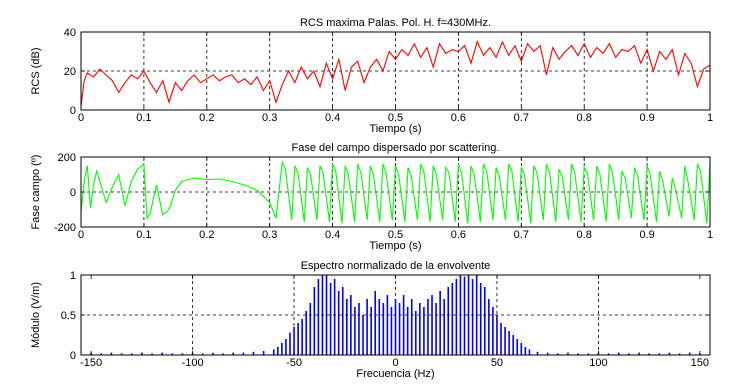 This screenshot has width=732, height=385. Describe the element at coordinates (332, 118) in the screenshot. I see `rcs-xtick-label: 0.4` at that location.